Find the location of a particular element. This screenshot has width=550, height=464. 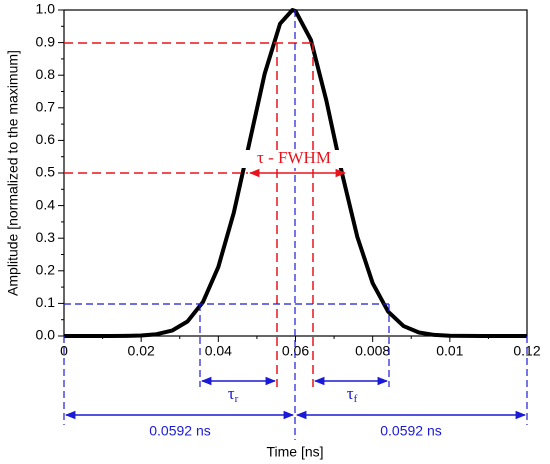

y-tick-label: 0.7 is located at coordinates (46, 107).